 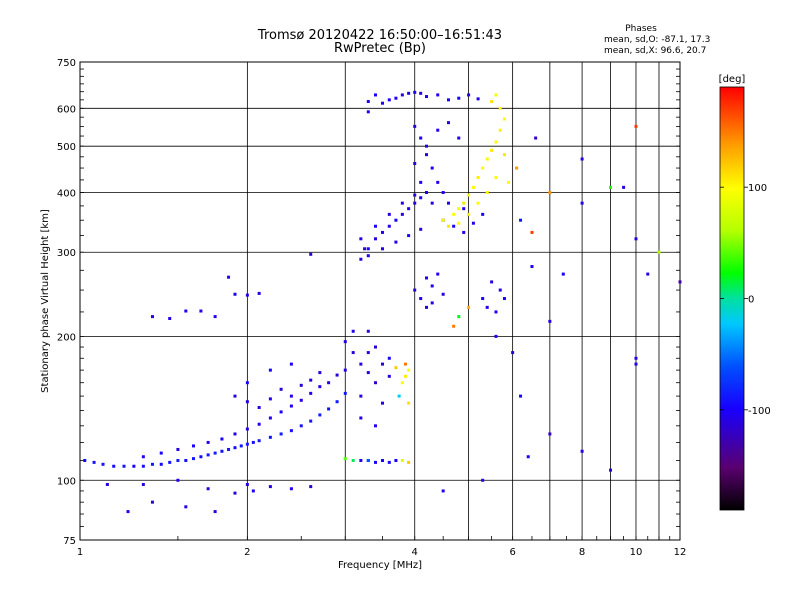 I want to click on chart-subtitle: RwPretec (Bp), so click(x=380, y=48).